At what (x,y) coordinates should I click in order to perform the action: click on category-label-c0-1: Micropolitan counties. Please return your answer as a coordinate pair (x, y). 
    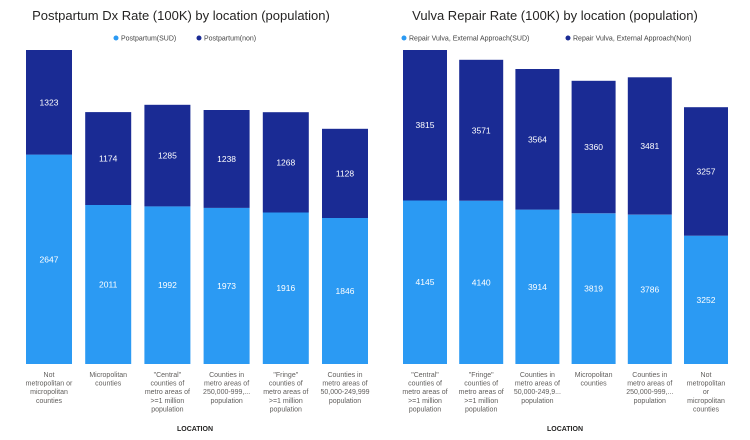
    Looking at the image, I should click on (108, 380).